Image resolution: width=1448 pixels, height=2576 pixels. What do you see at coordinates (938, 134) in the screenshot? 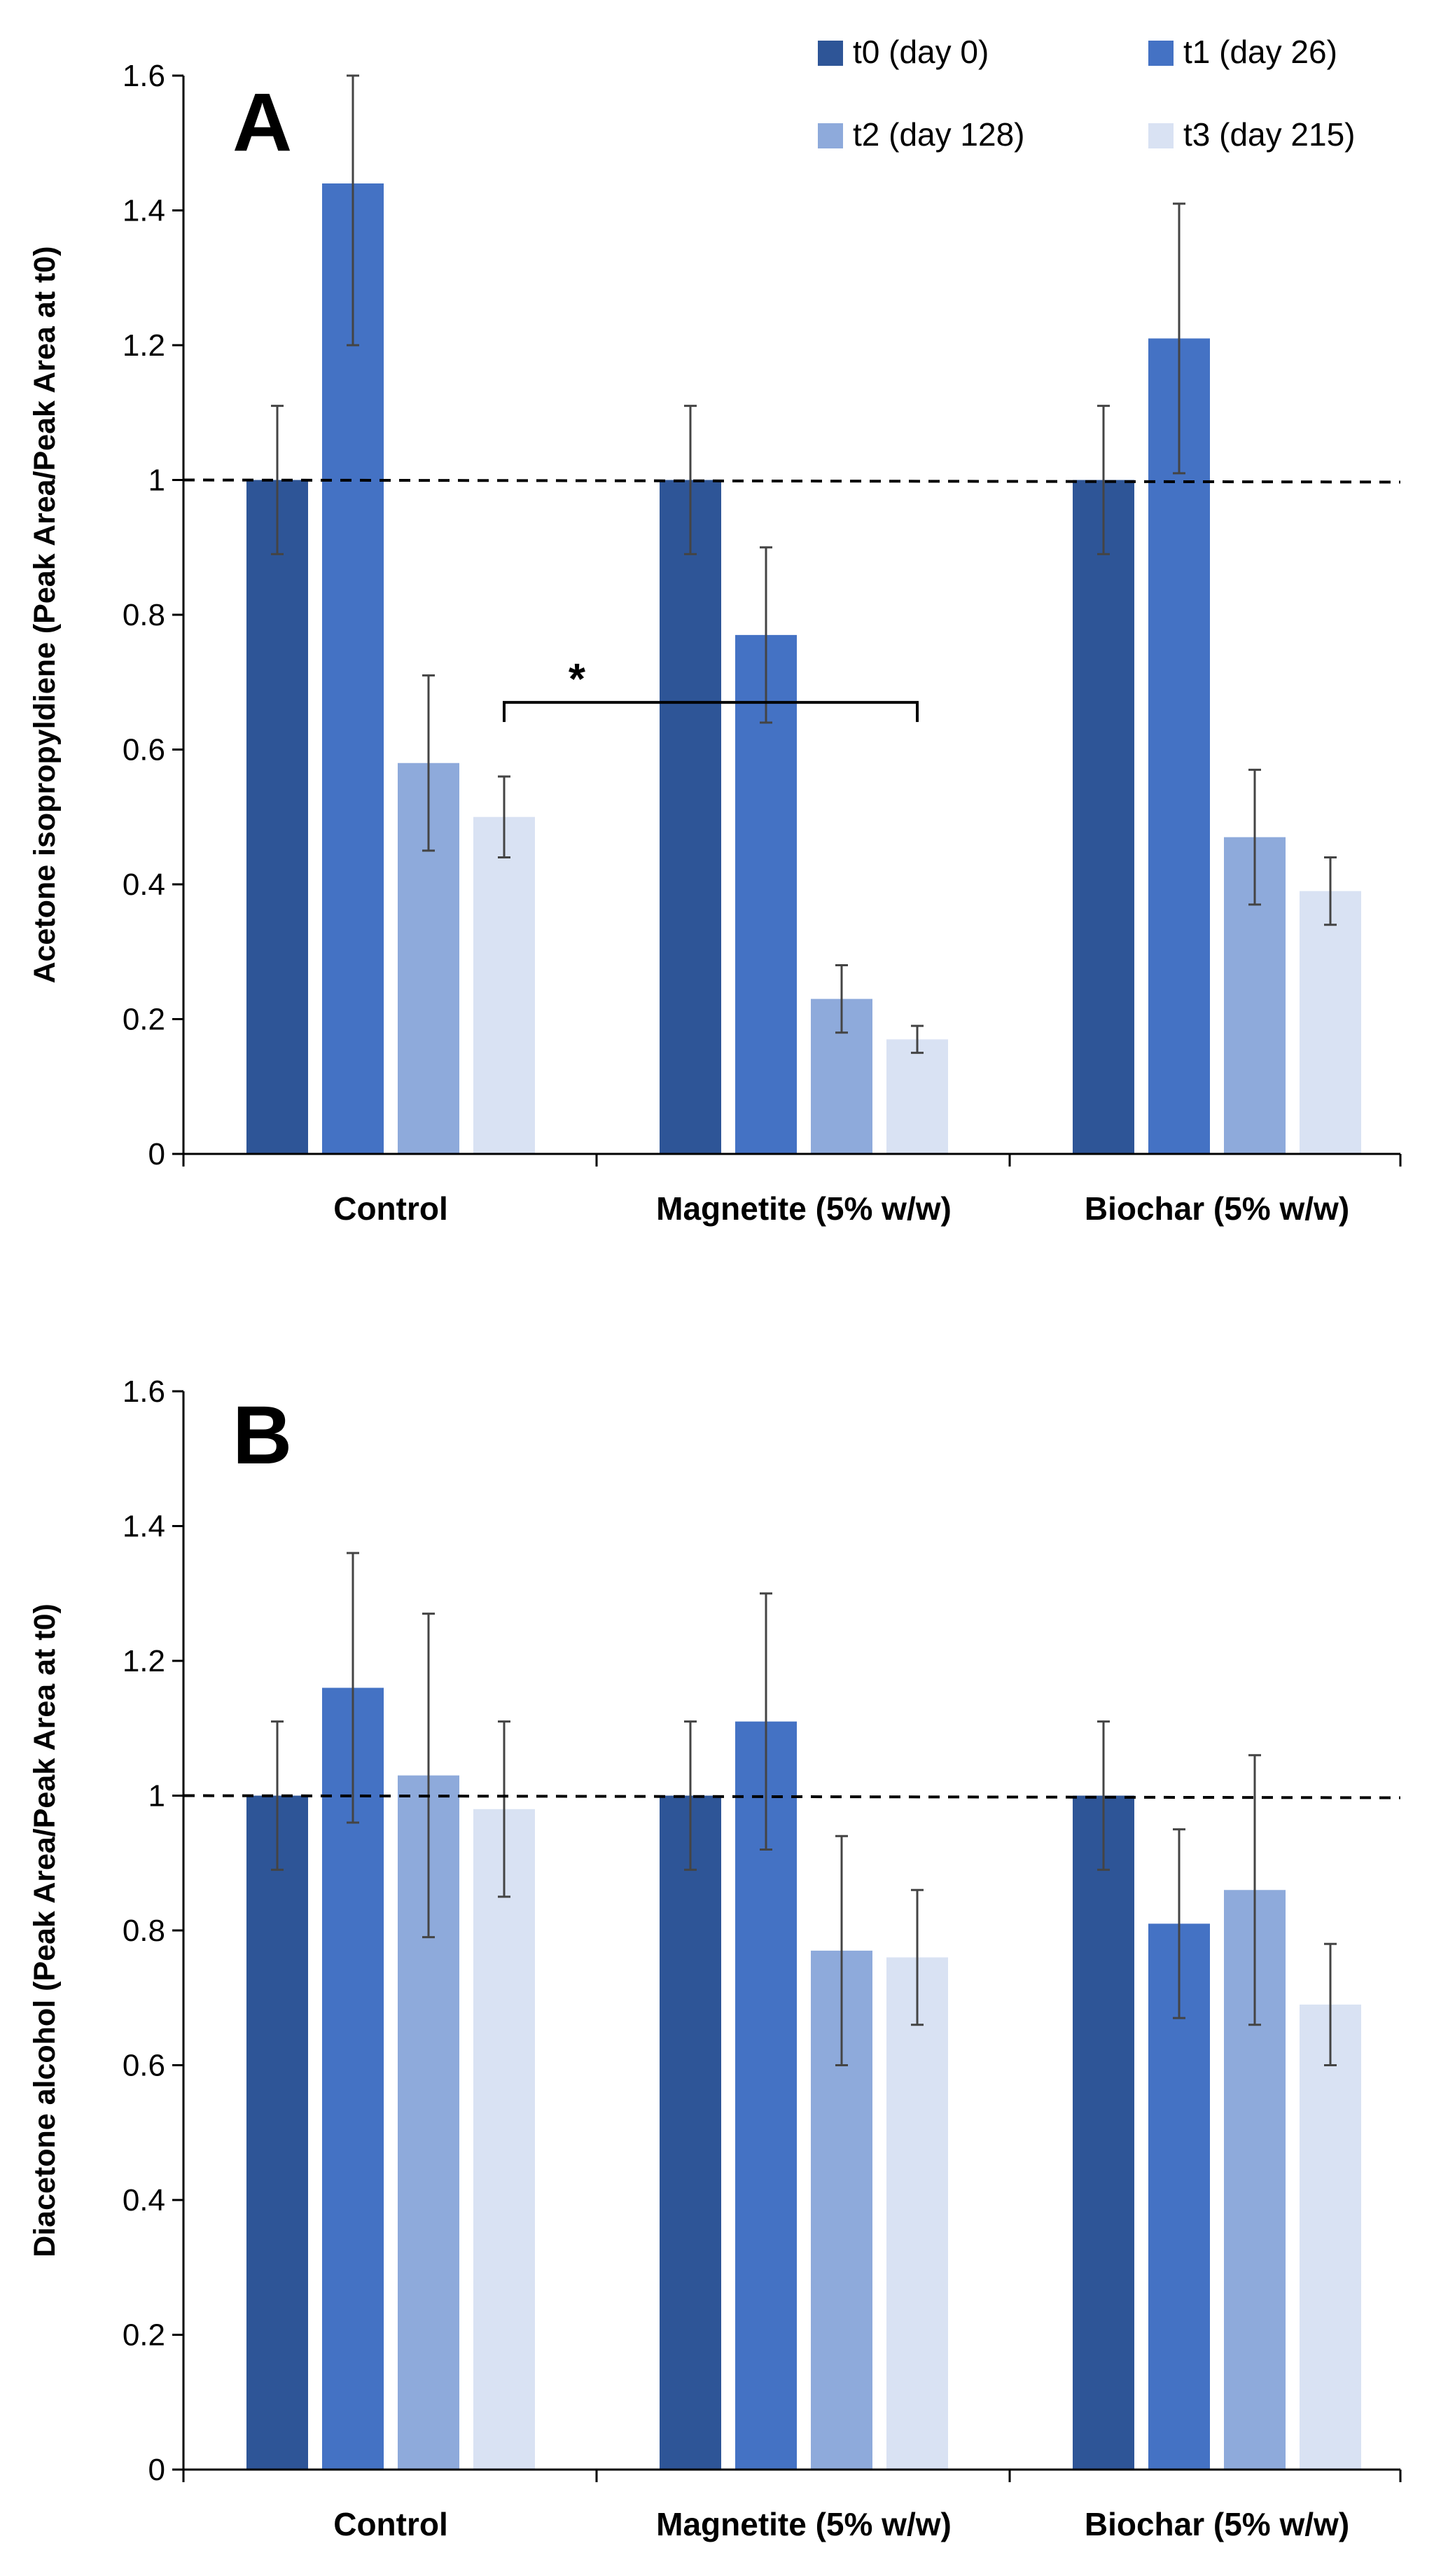
I see `legend-label: t2 (day 128)` at bounding box center [938, 134].